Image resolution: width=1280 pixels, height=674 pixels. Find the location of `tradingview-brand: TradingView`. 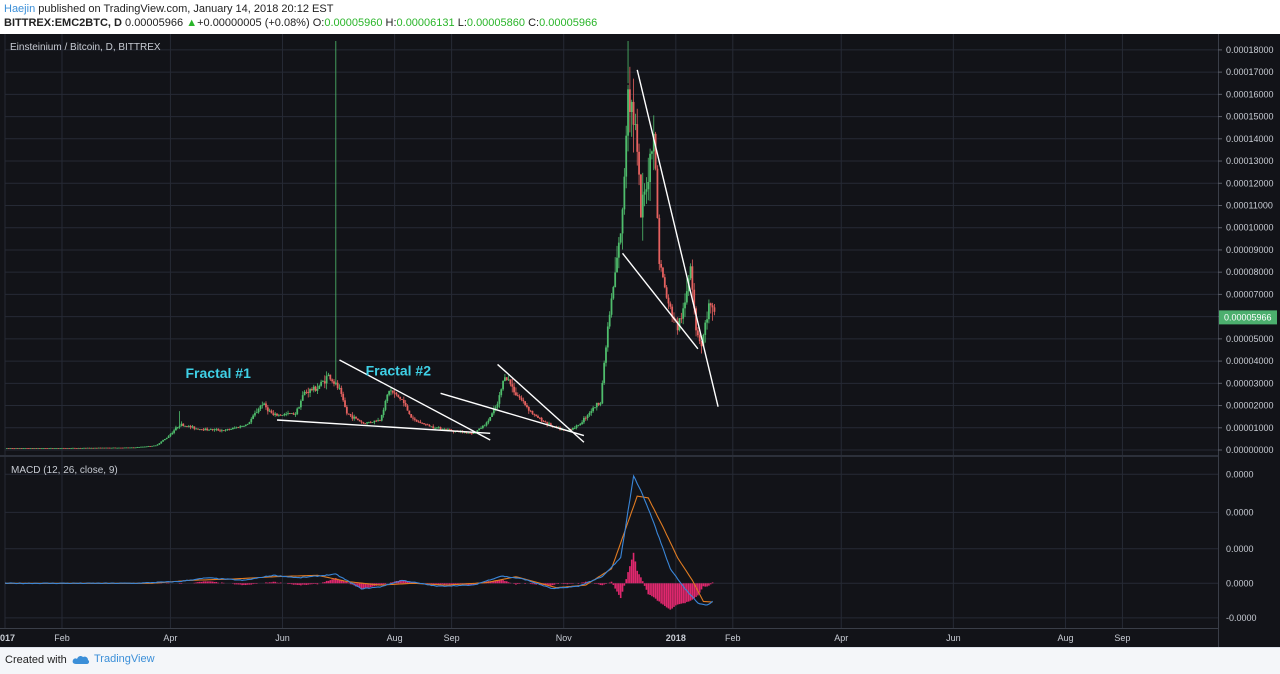

tradingview-brand: TradingView is located at coordinates (113, 659).